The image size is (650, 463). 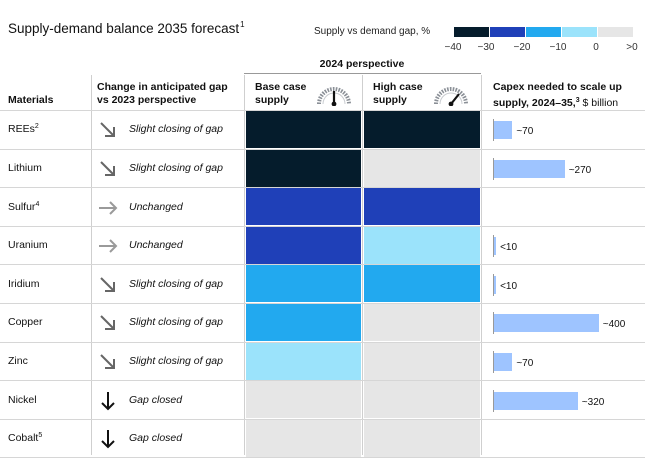 I want to click on material-name: Cobalt5, so click(x=25, y=438).